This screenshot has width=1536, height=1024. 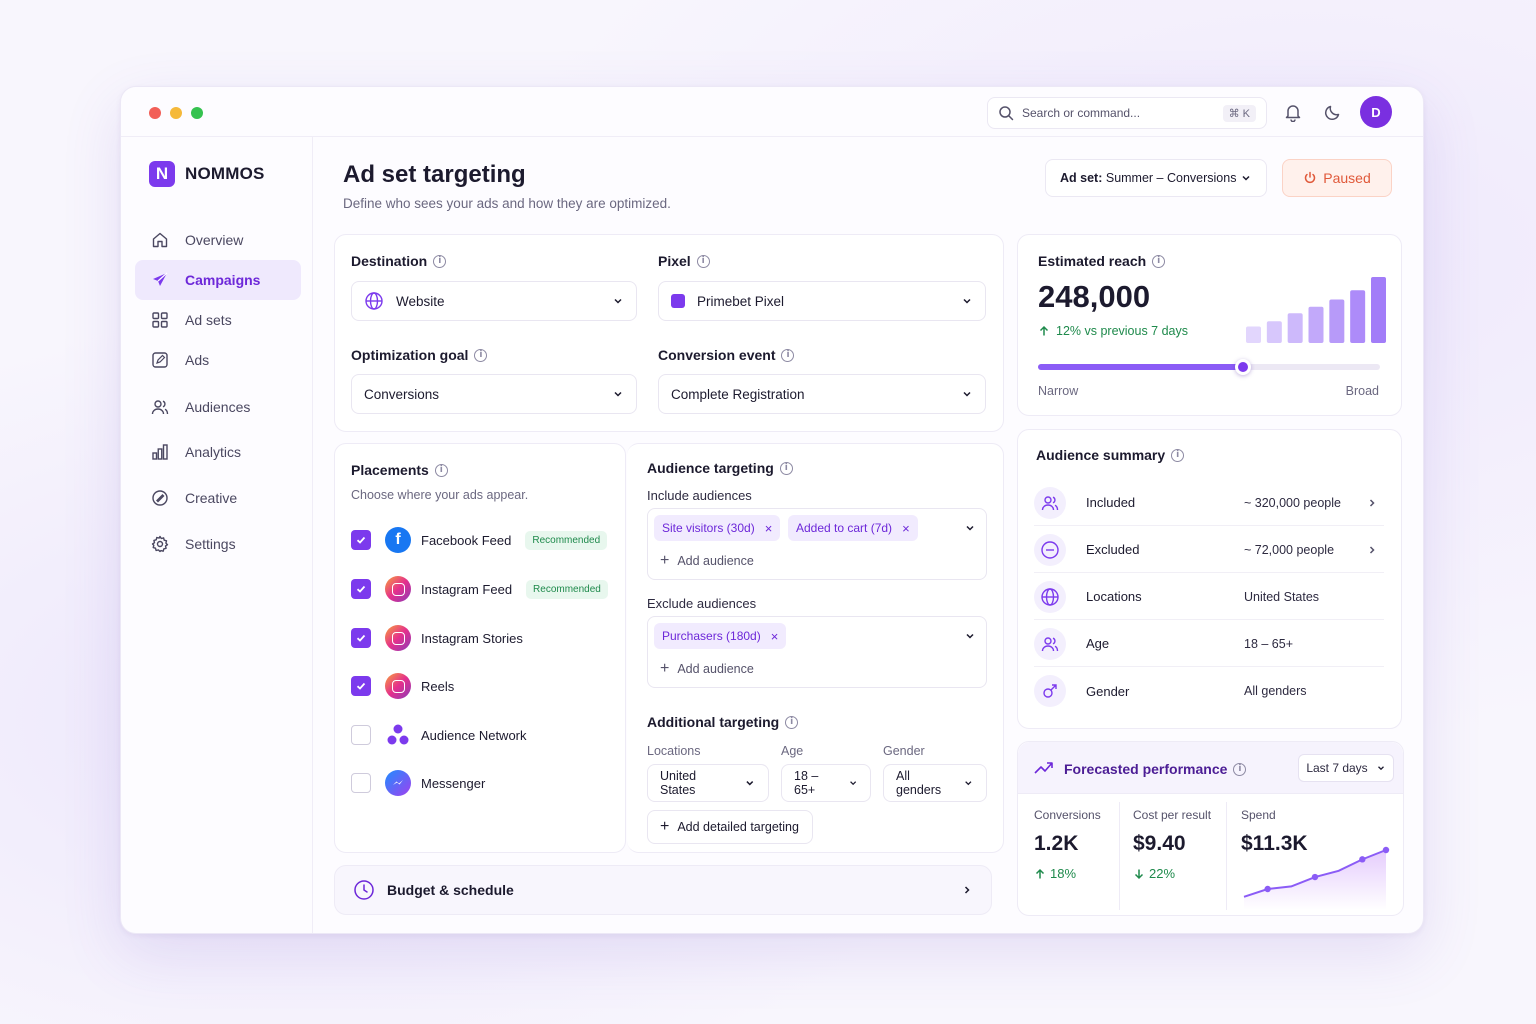 What do you see at coordinates (160, 320) in the screenshot?
I see `grid-icon` at bounding box center [160, 320].